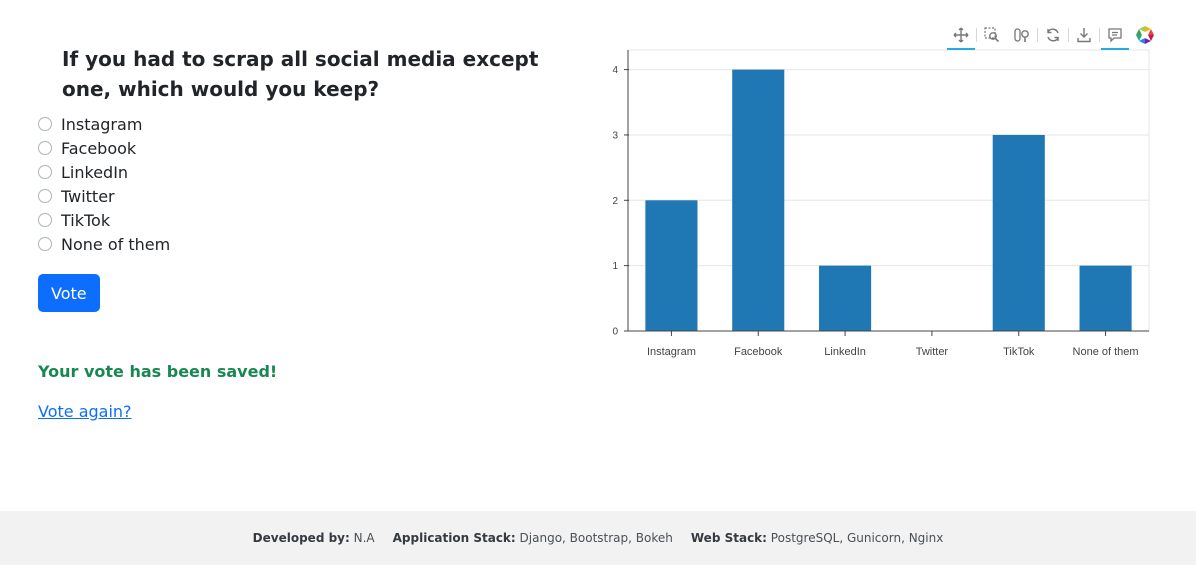 This screenshot has width=1196, height=580. What do you see at coordinates (116, 244) in the screenshot?
I see `choice-label: None of them` at bounding box center [116, 244].